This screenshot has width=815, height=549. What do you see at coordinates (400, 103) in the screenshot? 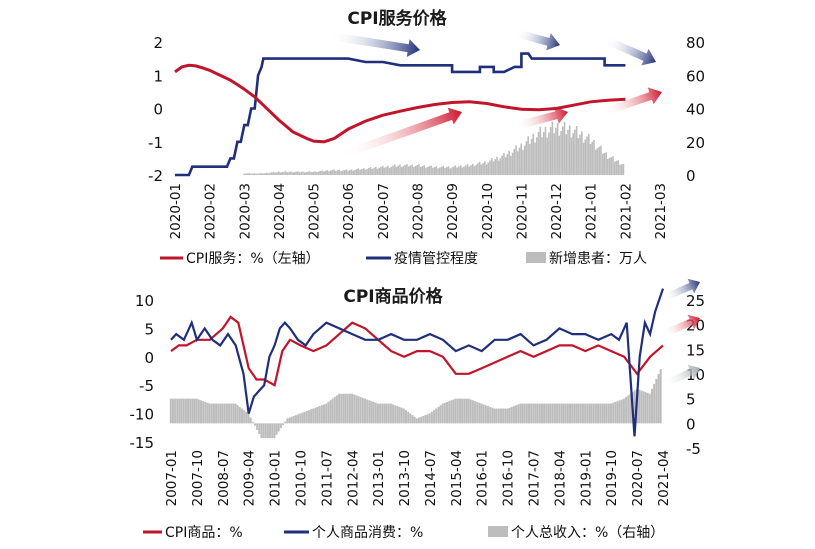
I see `top-cpi-service-line` at bounding box center [400, 103].